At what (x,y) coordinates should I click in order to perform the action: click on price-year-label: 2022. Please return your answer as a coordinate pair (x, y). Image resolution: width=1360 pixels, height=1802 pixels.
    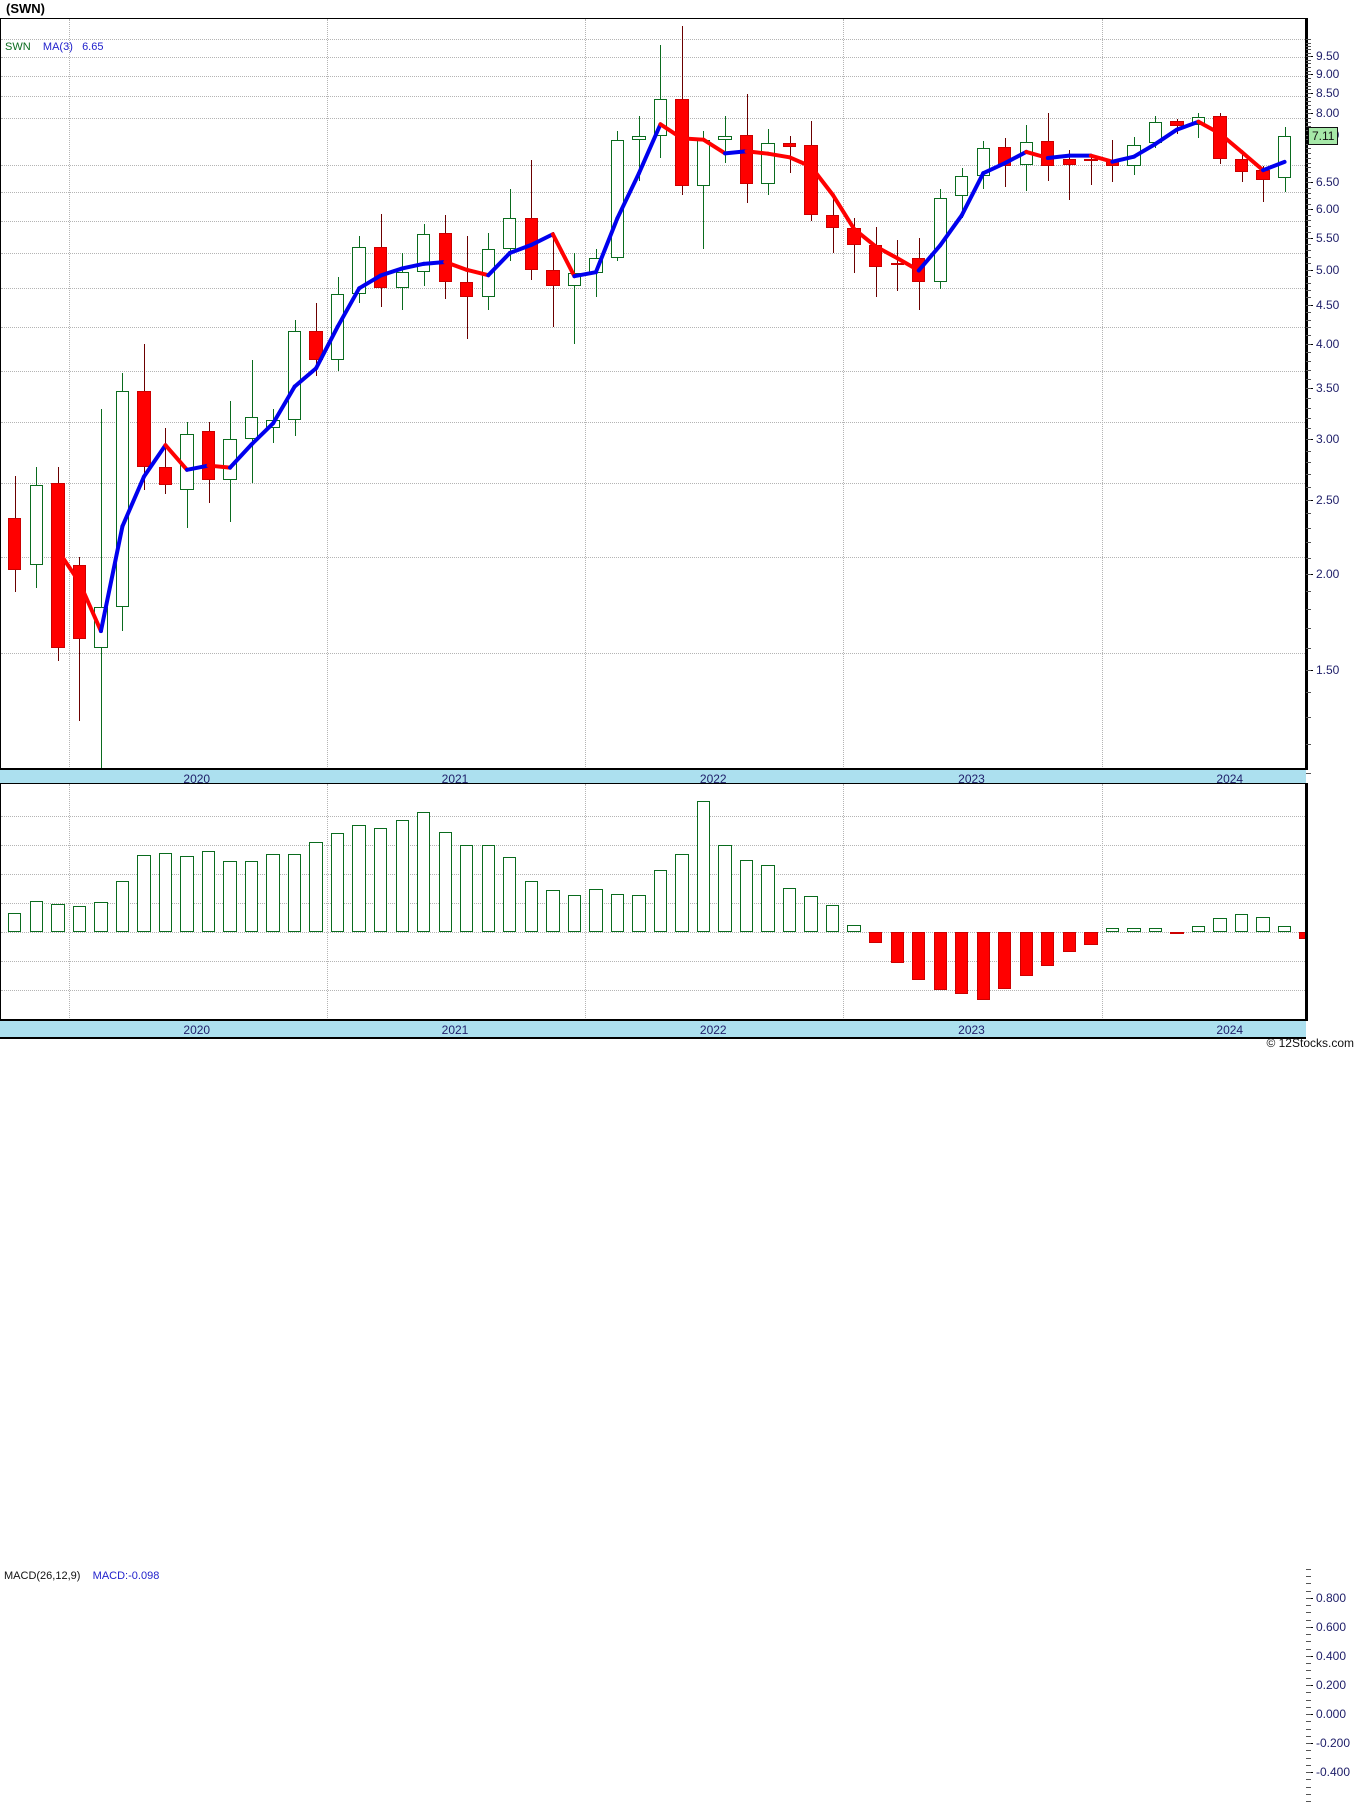
    Looking at the image, I should click on (713, 779).